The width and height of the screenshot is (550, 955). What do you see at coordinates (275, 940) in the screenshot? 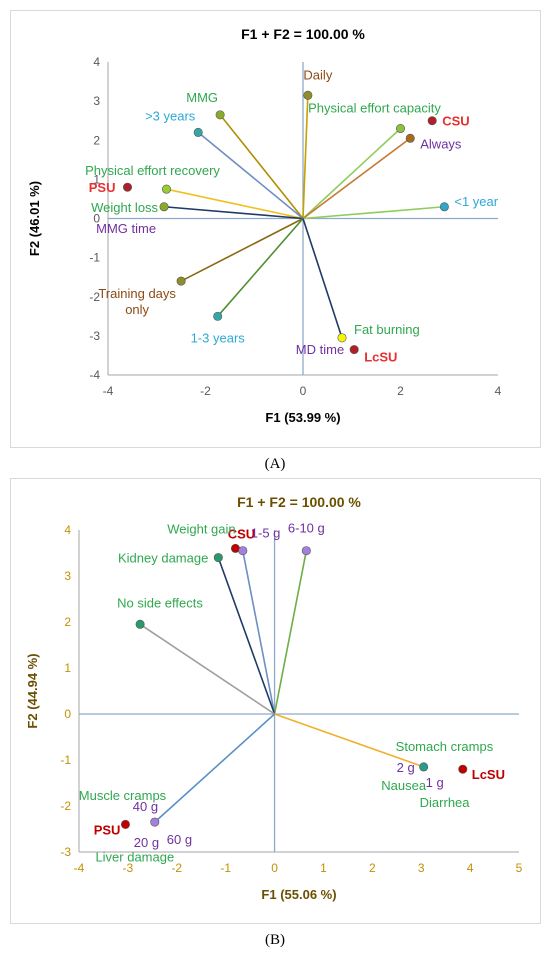
I see `caption-b: (B)` at bounding box center [275, 940].